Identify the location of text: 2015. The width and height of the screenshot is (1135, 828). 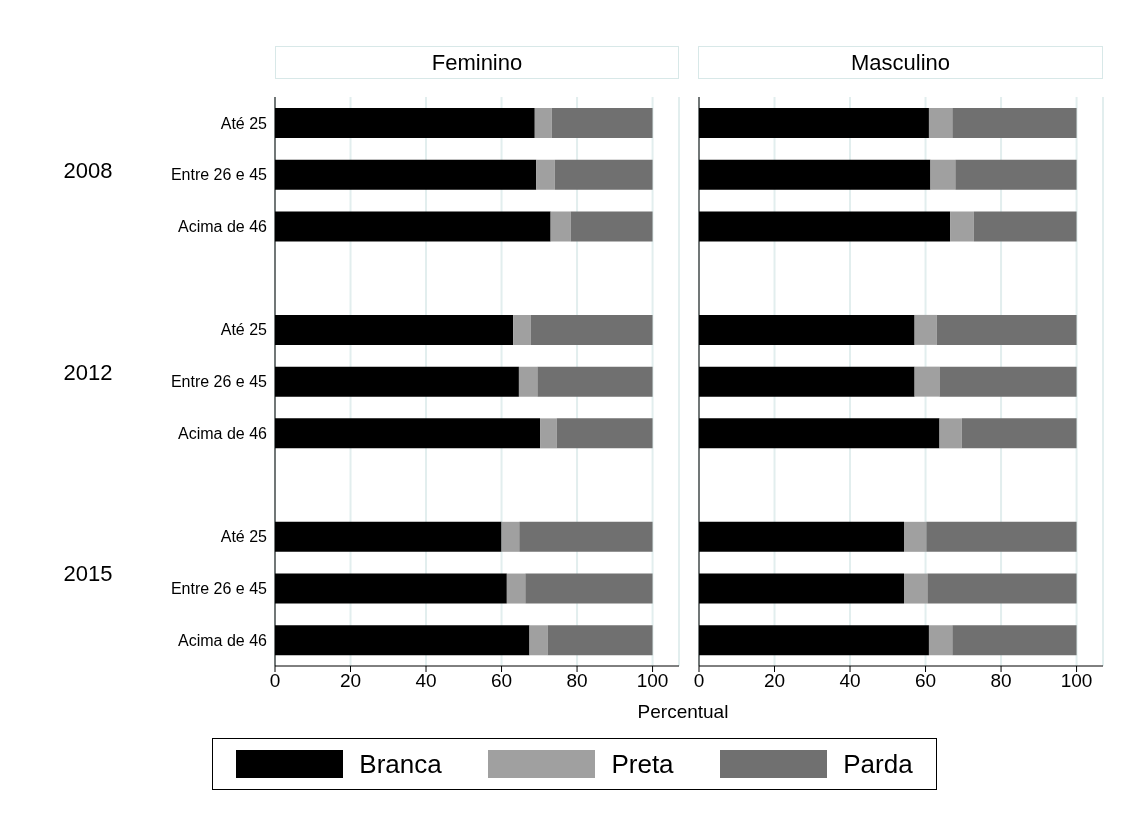
(88, 573).